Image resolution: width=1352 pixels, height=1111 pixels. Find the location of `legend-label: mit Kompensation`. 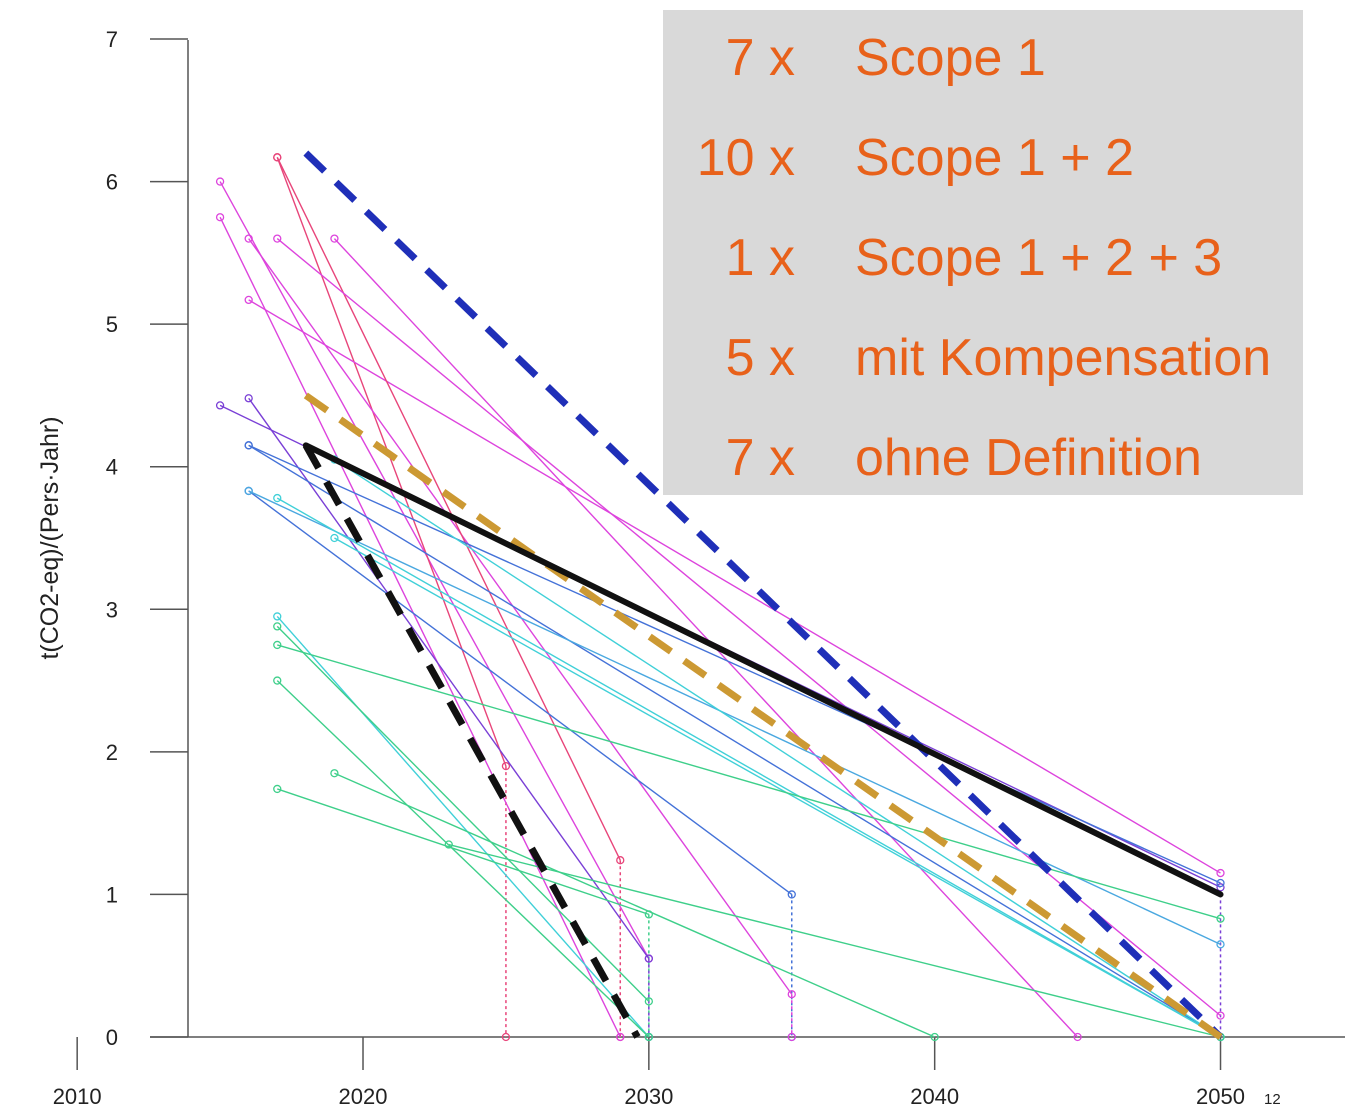

legend-label: mit Kompensation is located at coordinates (1063, 358).